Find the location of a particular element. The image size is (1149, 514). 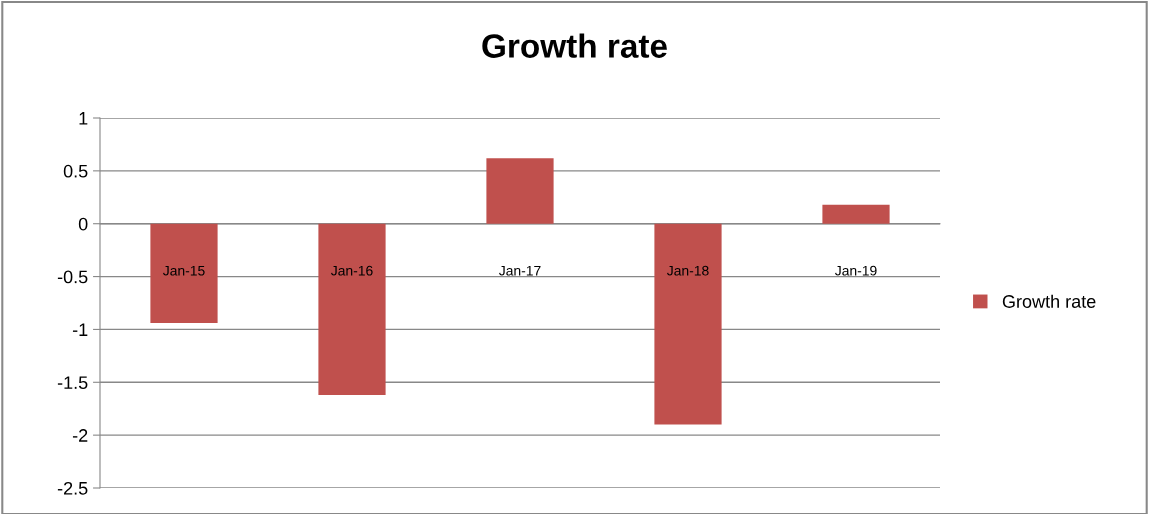

y-tick-label: -0.5 is located at coordinates (72, 277).